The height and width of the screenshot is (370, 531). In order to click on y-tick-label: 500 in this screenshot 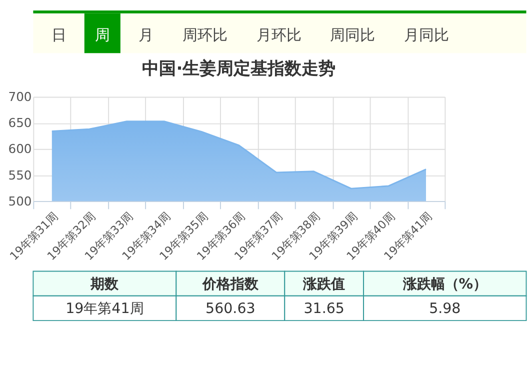, I will do `click(20, 201)`.